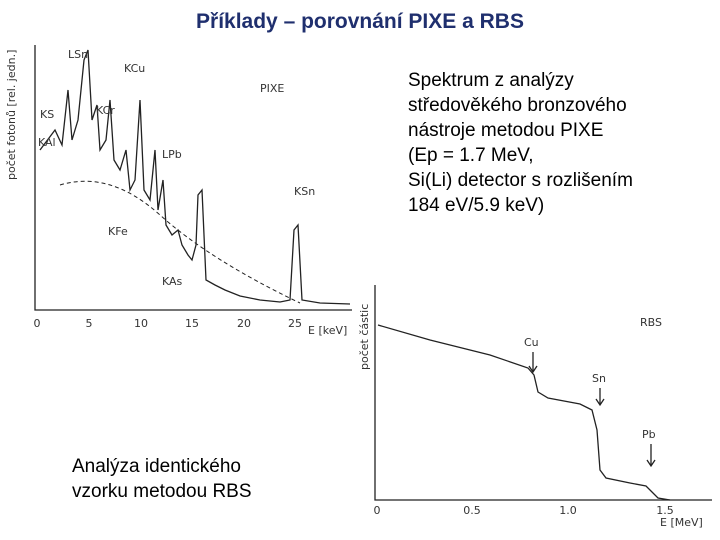  Describe the element at coordinates (172, 281) in the screenshot. I see `peak-label: KAs` at that location.